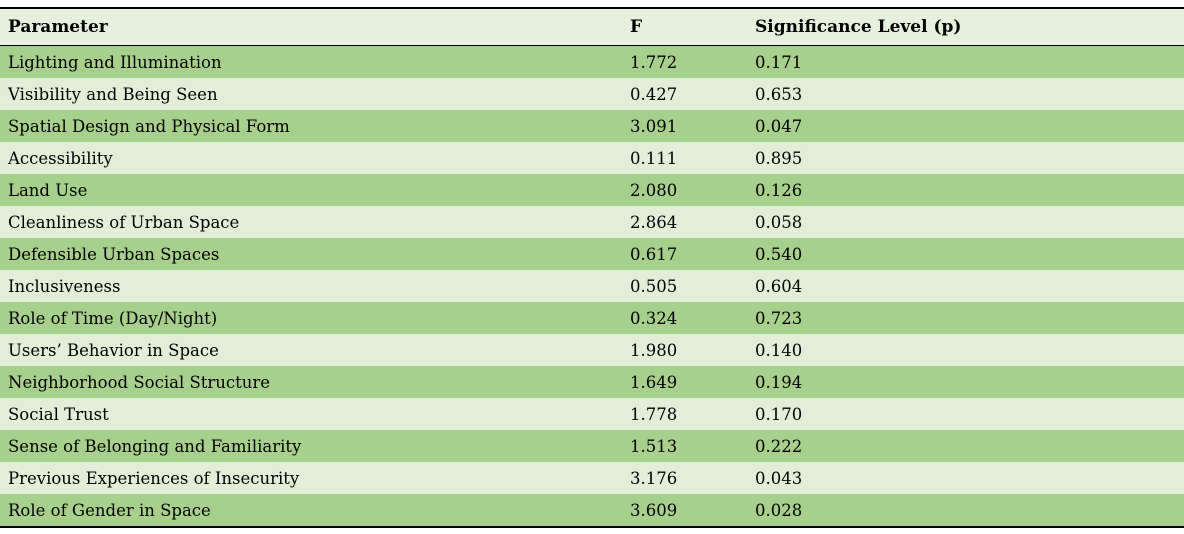 This screenshot has width=1184, height=534. Describe the element at coordinates (684, 94) in the screenshot. I see `cell-f: 0.427` at that location.